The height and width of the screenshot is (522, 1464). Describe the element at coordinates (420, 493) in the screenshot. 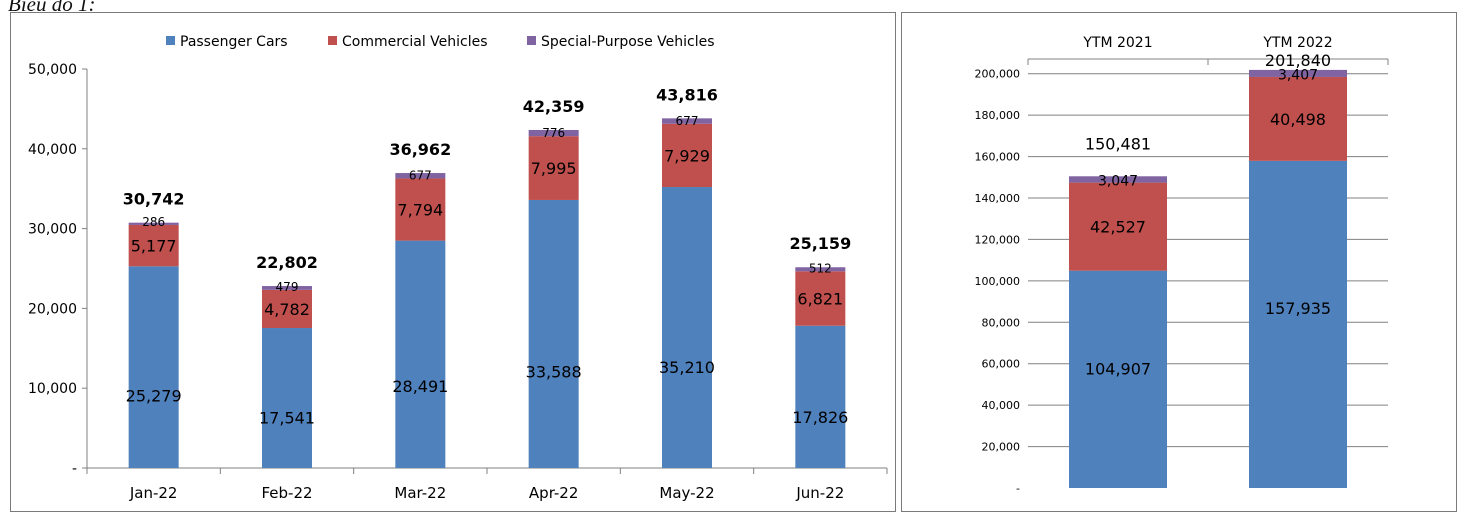

I see `x-tick-label: Mar-22` at that location.